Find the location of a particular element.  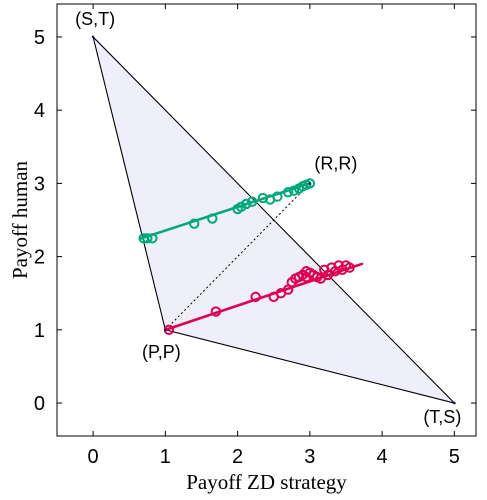

diagonal-layer is located at coordinates (238, 257).